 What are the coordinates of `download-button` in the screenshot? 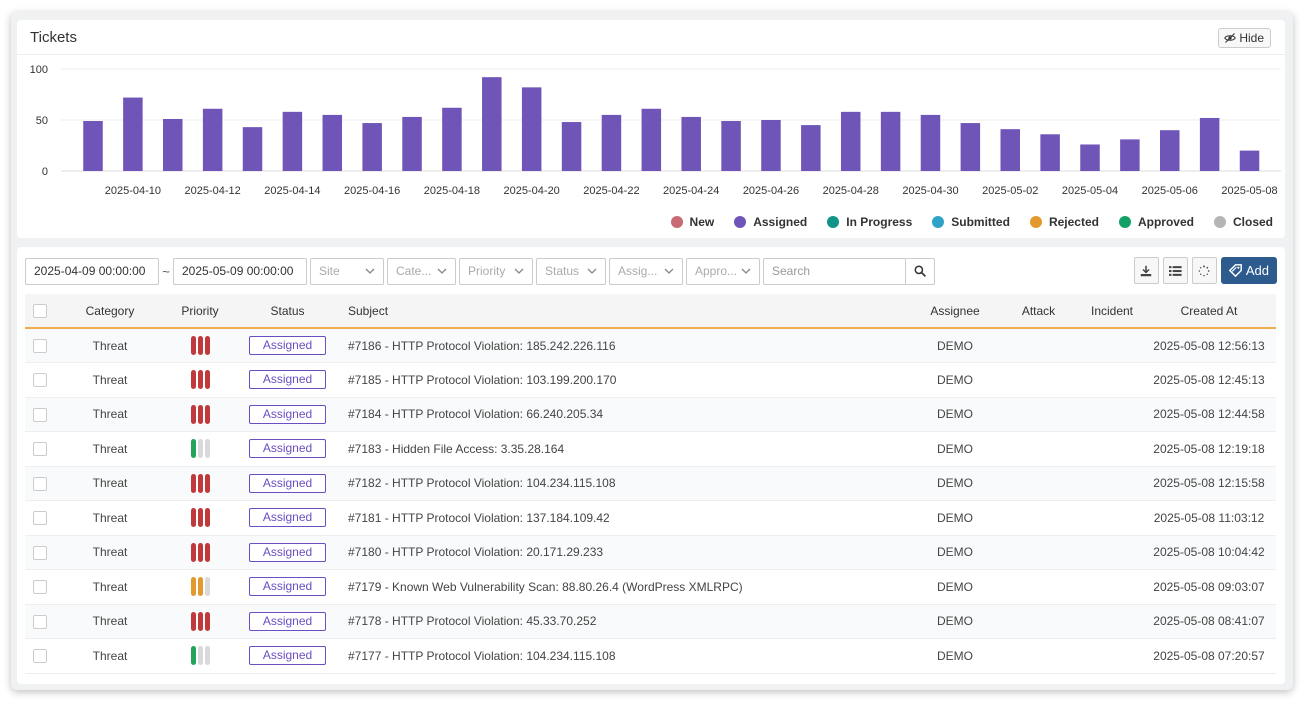 It's located at (1146, 270).